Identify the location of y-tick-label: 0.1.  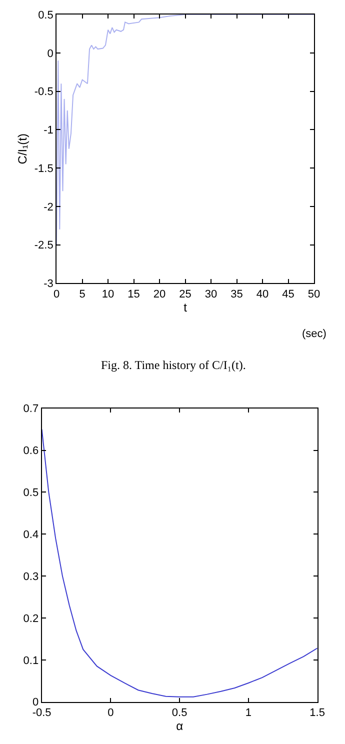
(31, 660).